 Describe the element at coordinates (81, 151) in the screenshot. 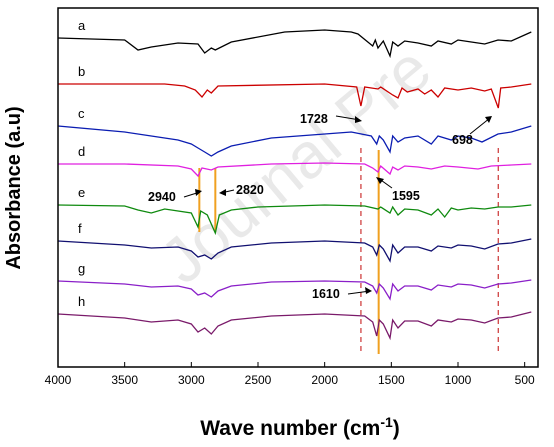

I see `series-letter-d: d` at that location.